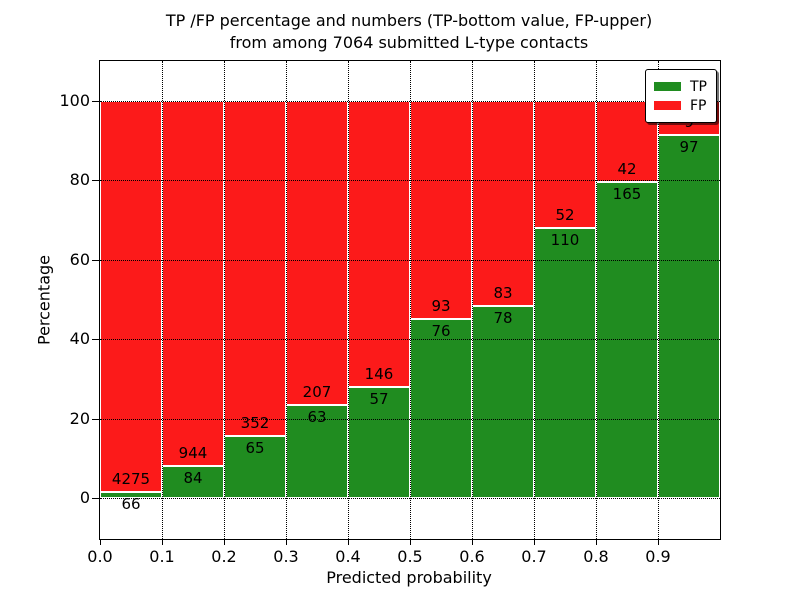 The height and width of the screenshot is (600, 800). I want to click on bar-value-label-fp-8: 42, so click(627, 168).